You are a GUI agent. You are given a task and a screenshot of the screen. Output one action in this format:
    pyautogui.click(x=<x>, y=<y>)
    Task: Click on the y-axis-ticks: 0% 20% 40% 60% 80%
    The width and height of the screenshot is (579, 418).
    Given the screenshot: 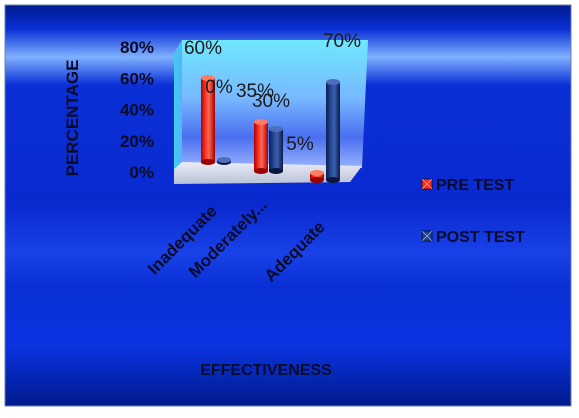 What is the action you would take?
    pyautogui.click(x=137, y=110)
    